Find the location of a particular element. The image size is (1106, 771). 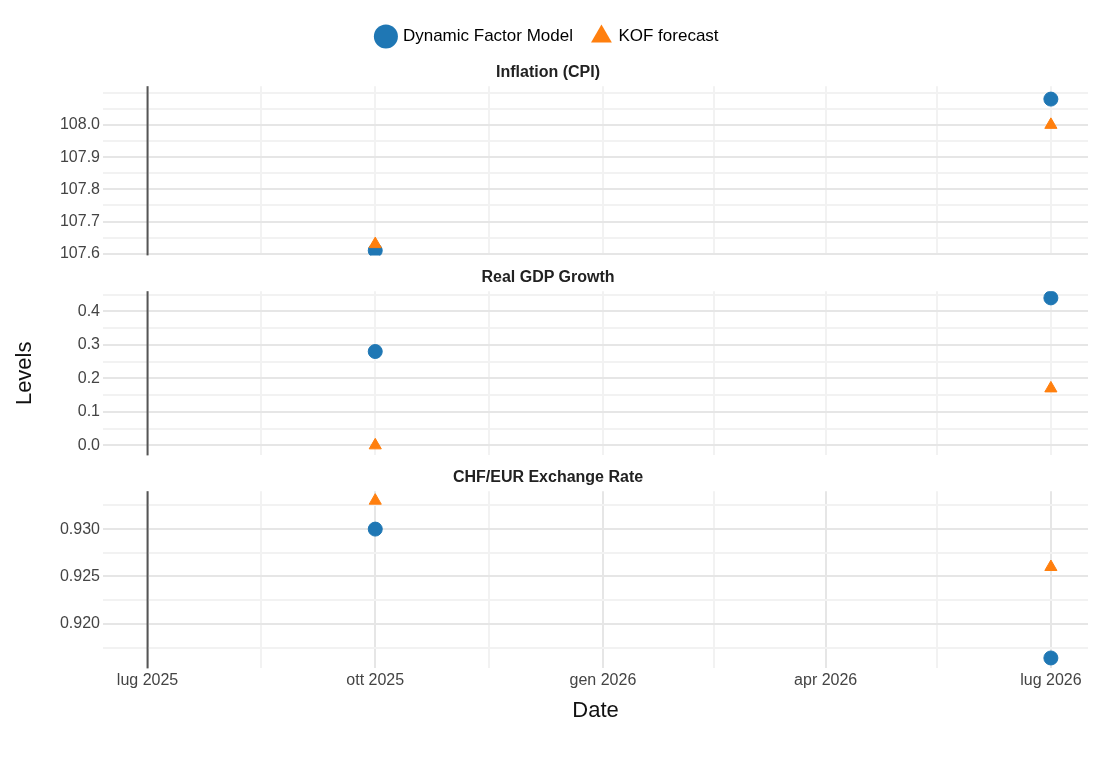

legend-label: KOF forecast is located at coordinates (668, 36).